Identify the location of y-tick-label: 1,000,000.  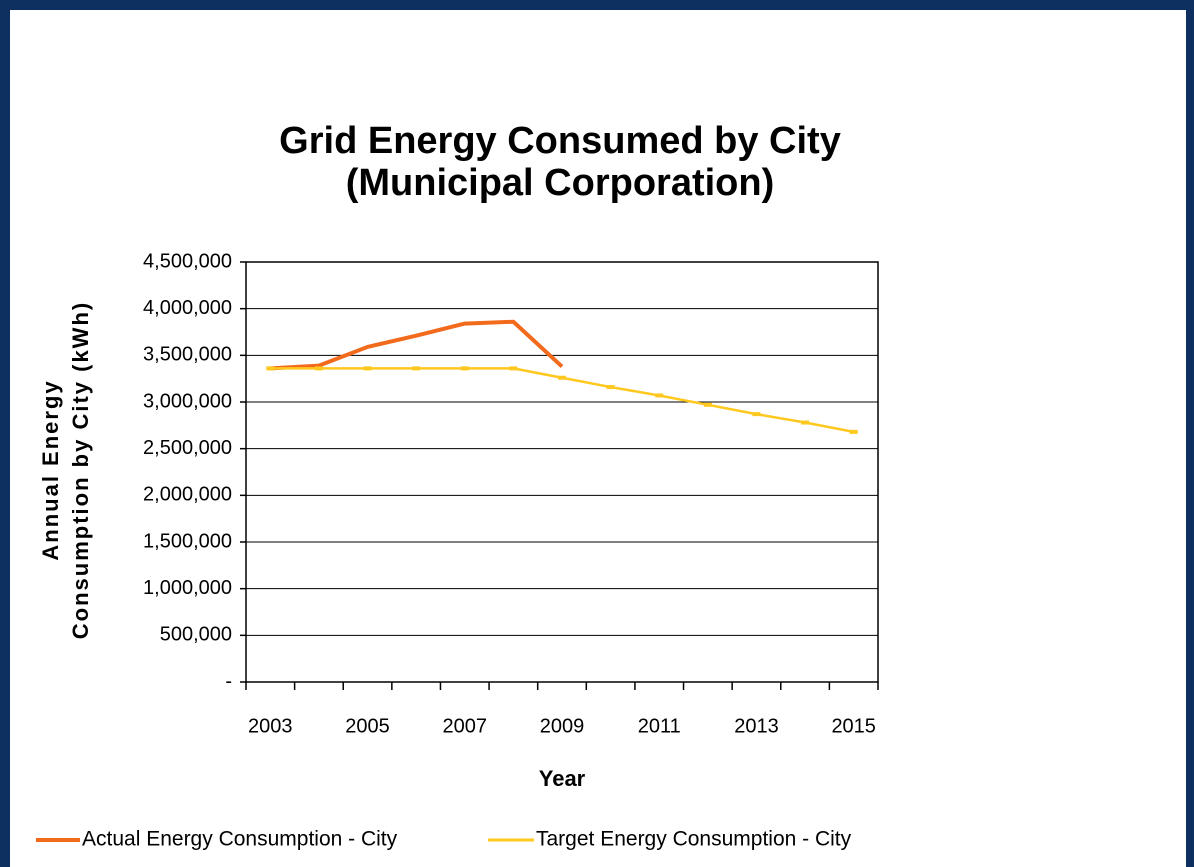
(187, 588).